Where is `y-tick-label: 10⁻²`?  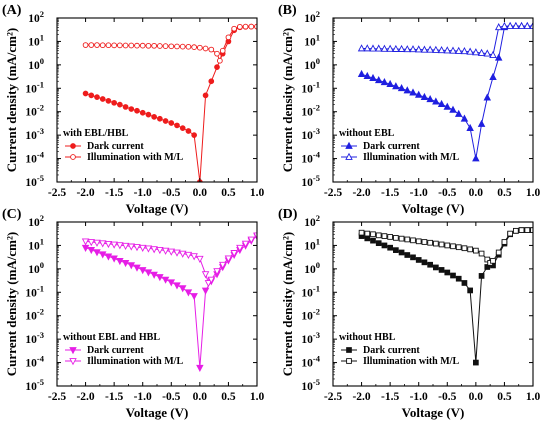
y-tick-label: 10⁻² is located at coordinates (34, 315).